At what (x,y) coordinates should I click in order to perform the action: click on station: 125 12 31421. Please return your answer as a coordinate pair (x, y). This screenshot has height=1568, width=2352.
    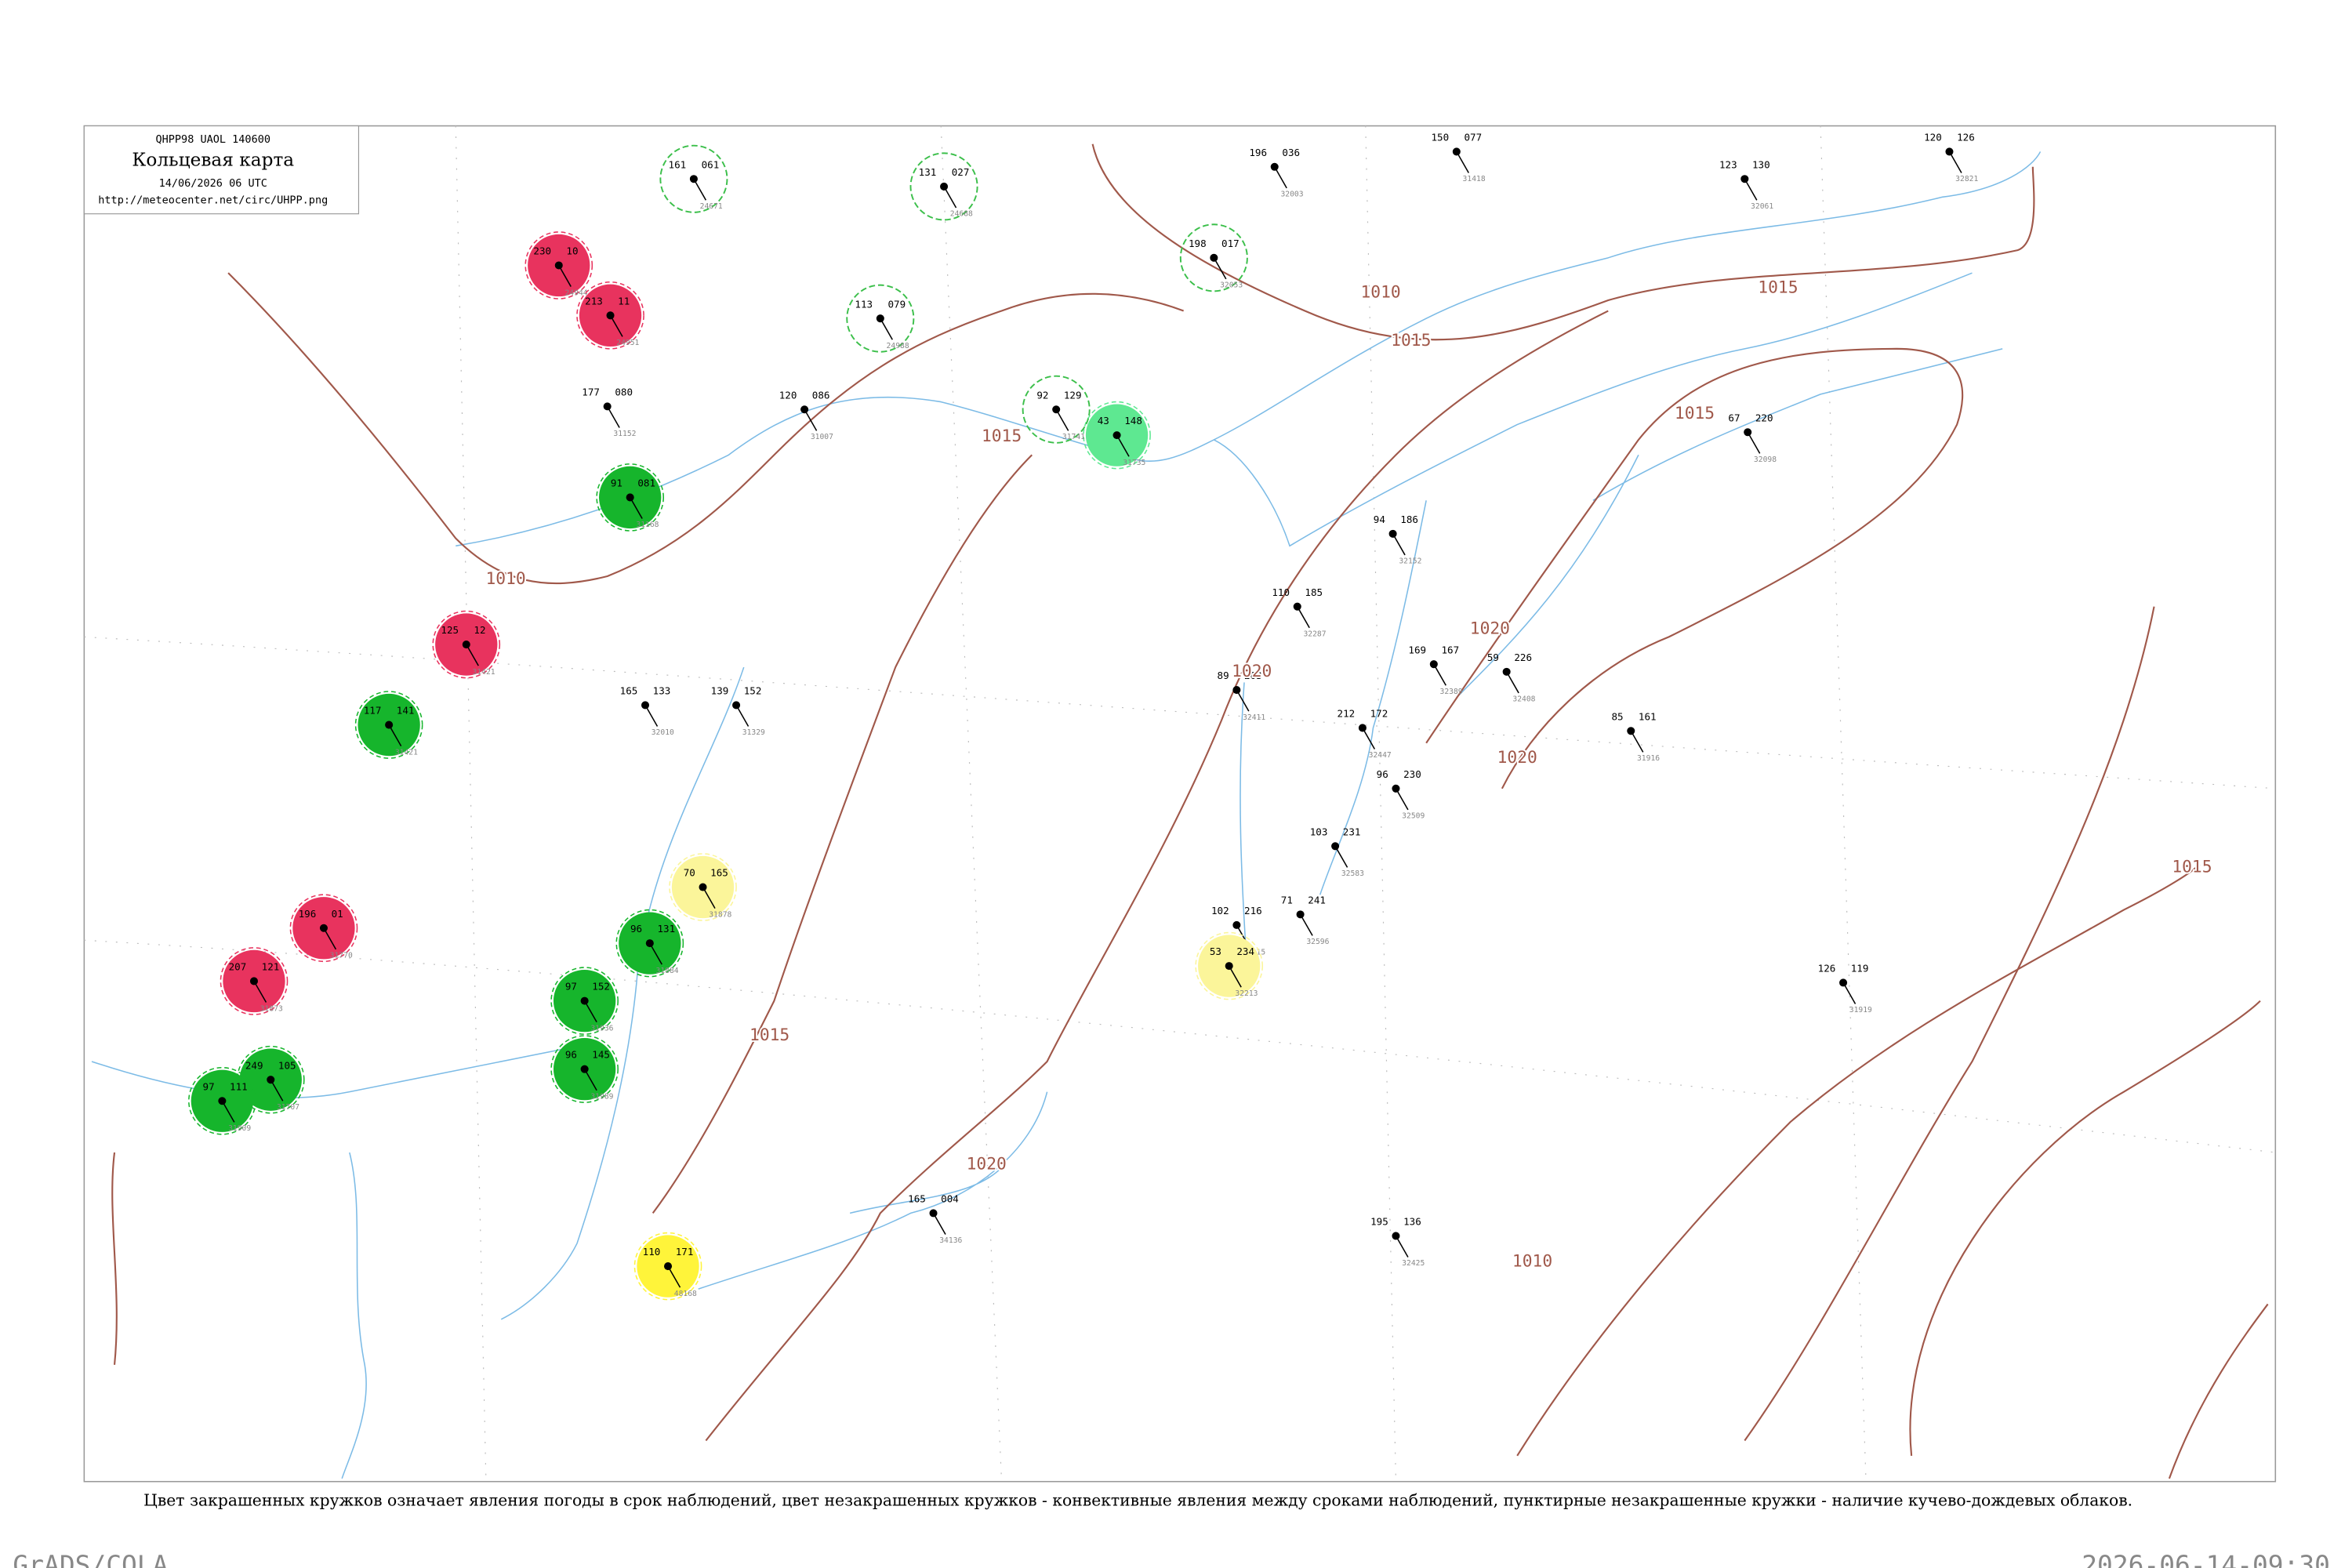
    Looking at the image, I should click on (466, 644).